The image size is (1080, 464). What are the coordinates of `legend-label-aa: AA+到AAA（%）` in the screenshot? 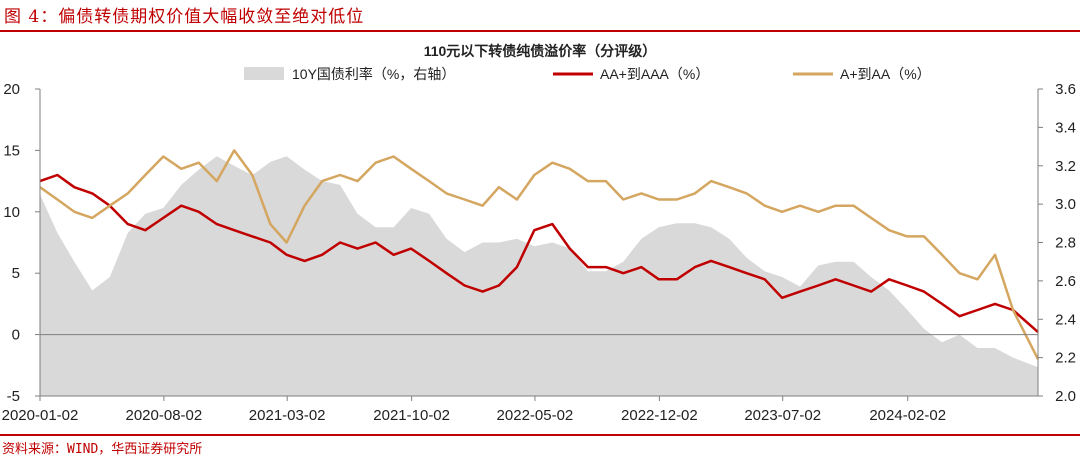 It's located at (654, 74).